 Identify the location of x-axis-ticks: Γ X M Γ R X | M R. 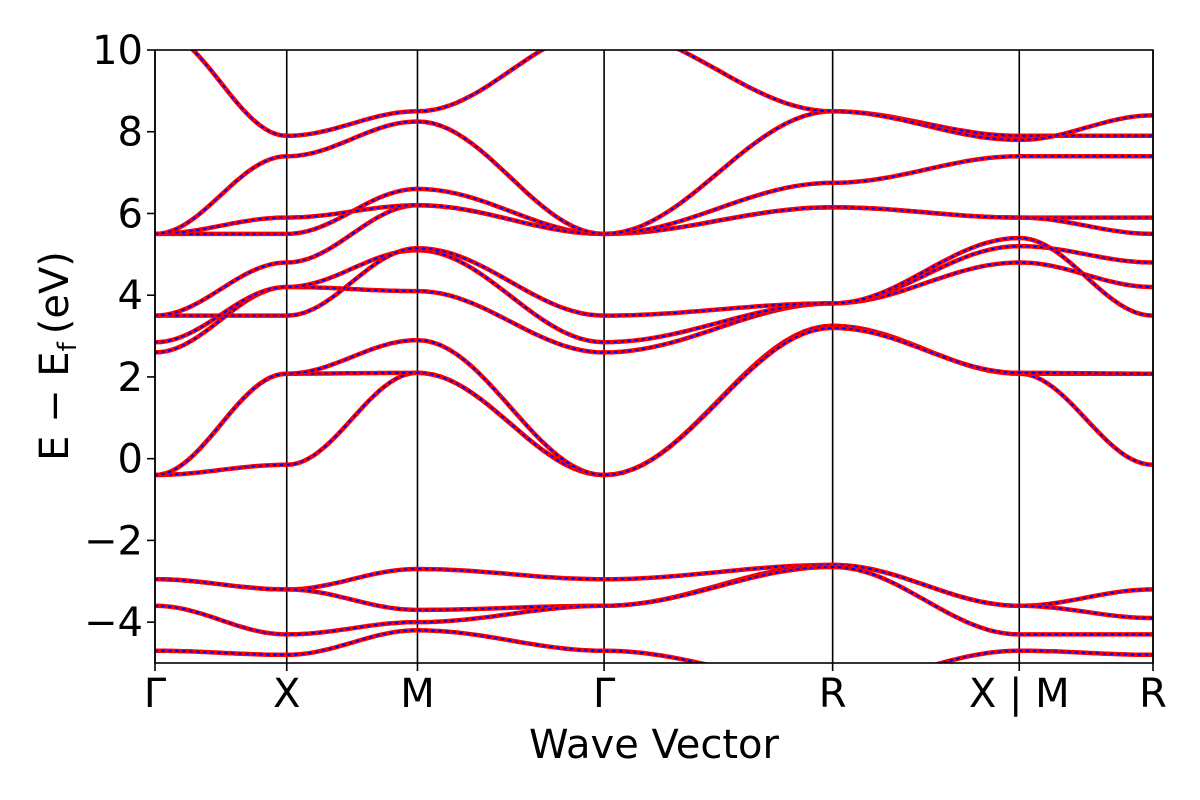
(655, 690).